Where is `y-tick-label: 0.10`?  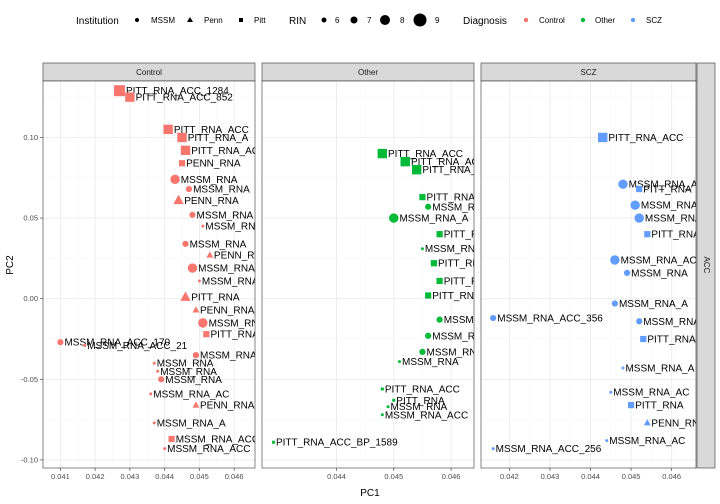
y-tick-label: 0.10 is located at coordinates (30, 137).